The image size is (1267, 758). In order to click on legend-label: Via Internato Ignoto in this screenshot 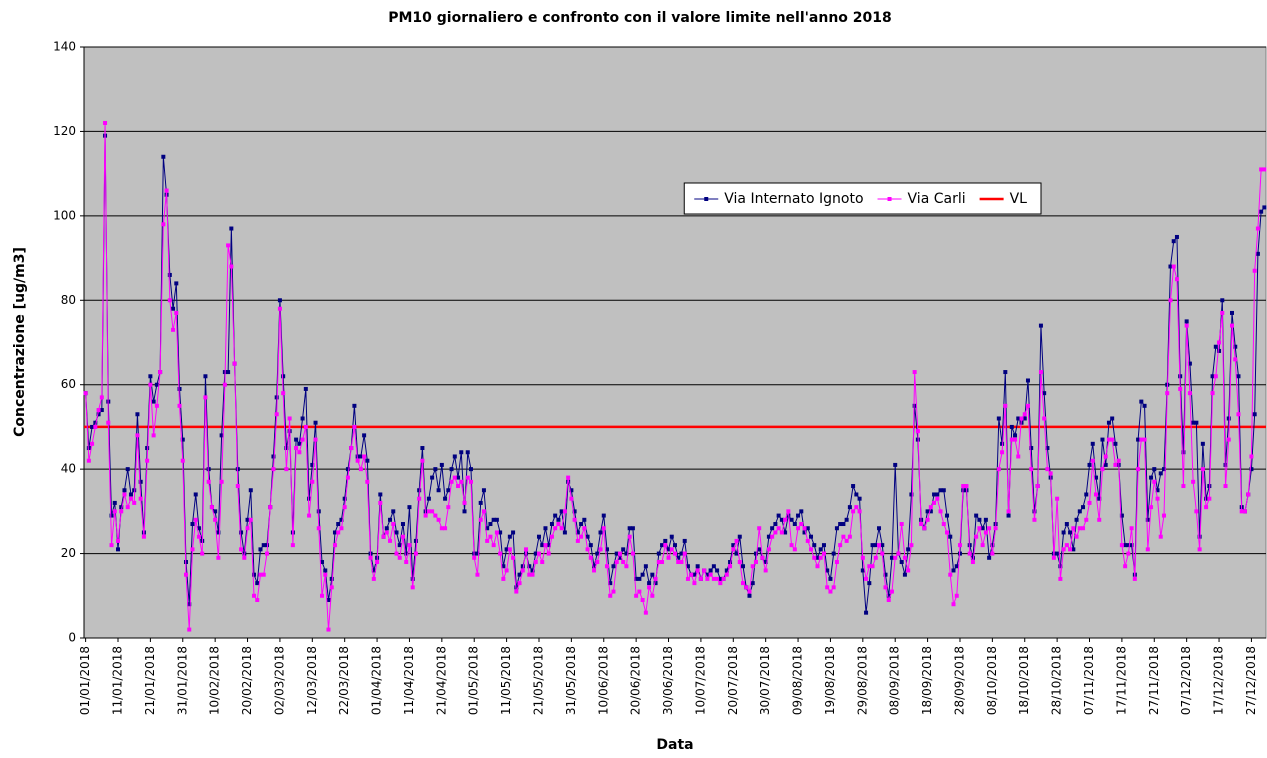, I will do `click(793, 199)`.